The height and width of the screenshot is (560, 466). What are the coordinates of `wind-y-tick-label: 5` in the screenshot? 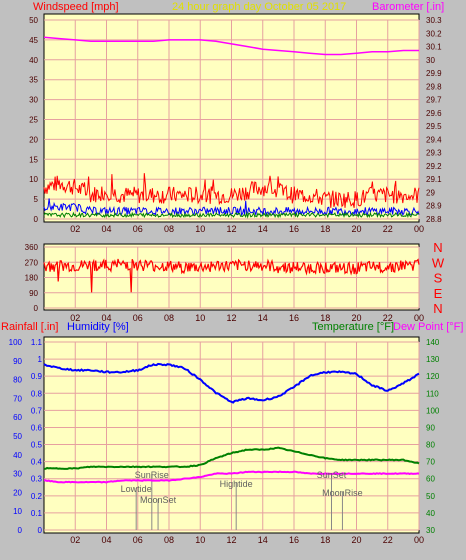 It's located at (36, 199).